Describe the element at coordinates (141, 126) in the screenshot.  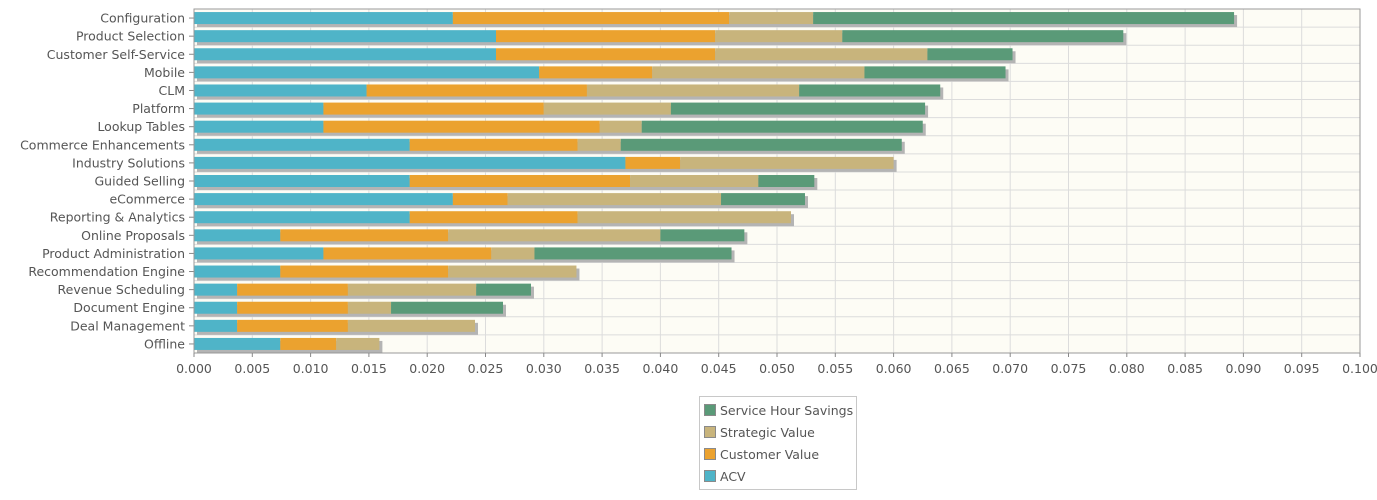
I see `y-tick-label: Lookup Tables` at that location.